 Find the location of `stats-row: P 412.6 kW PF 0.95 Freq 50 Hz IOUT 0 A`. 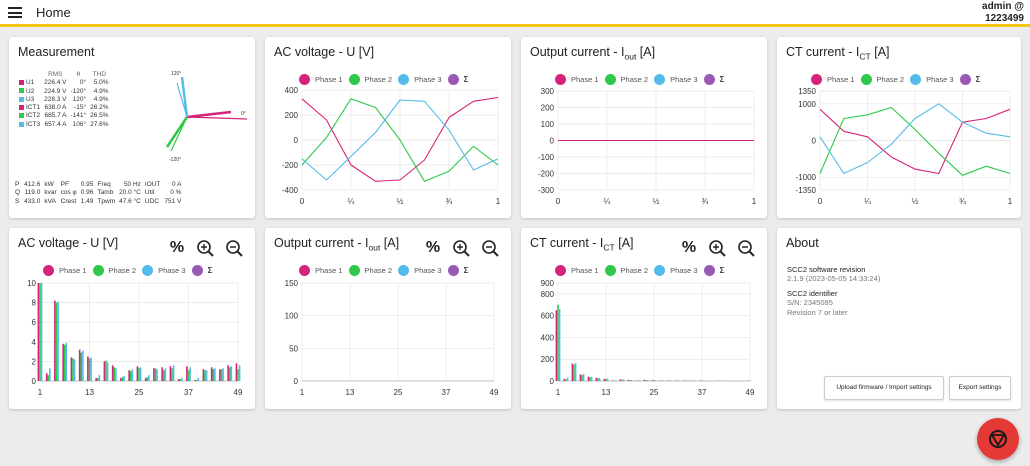

stats-row: P 412.6 kW PF 0.95 Freq 50 Hz IOUT 0 A is located at coordinates (98, 185).